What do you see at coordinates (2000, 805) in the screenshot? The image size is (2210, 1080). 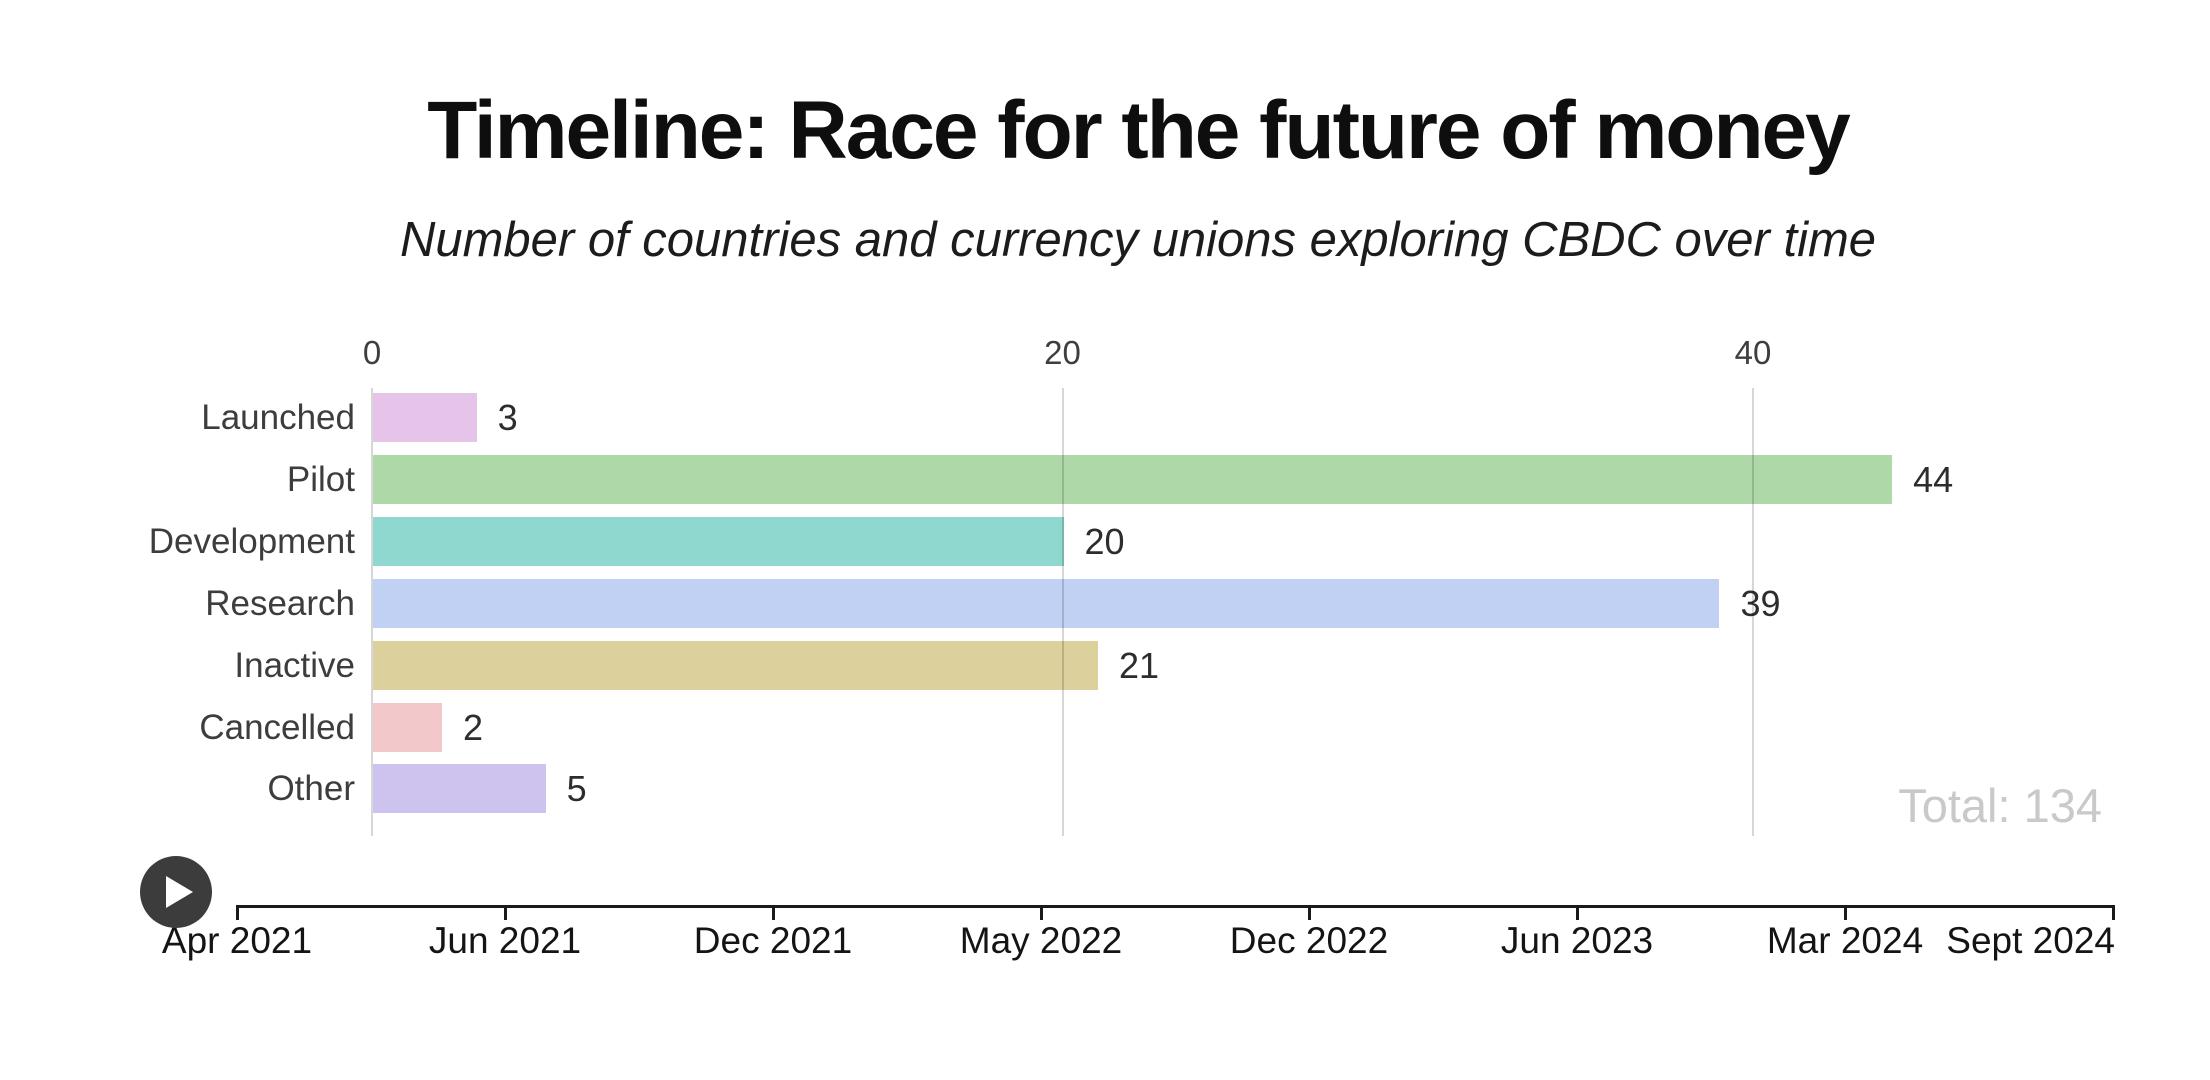 I see `total-label: Total: 134` at bounding box center [2000, 805].